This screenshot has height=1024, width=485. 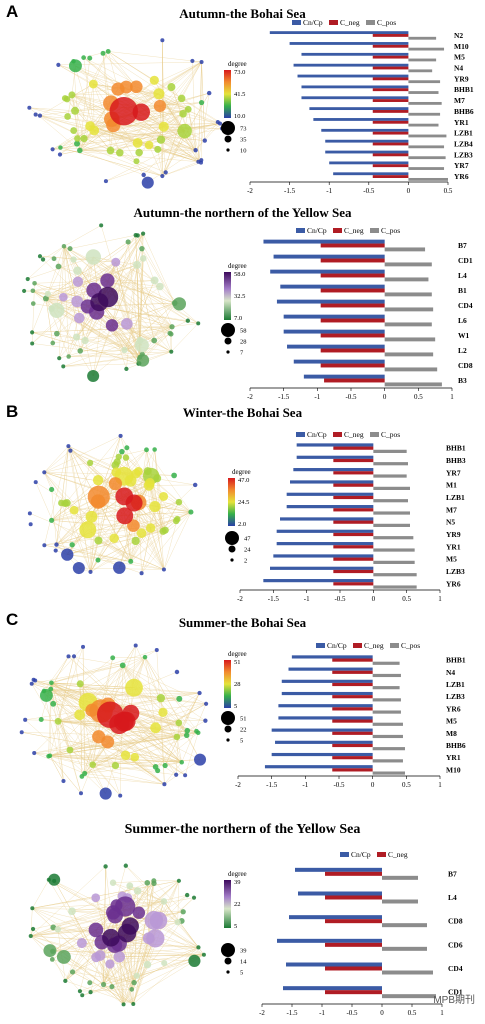 I want to click on degree-size-tick: 5, so click(x=241, y=741).